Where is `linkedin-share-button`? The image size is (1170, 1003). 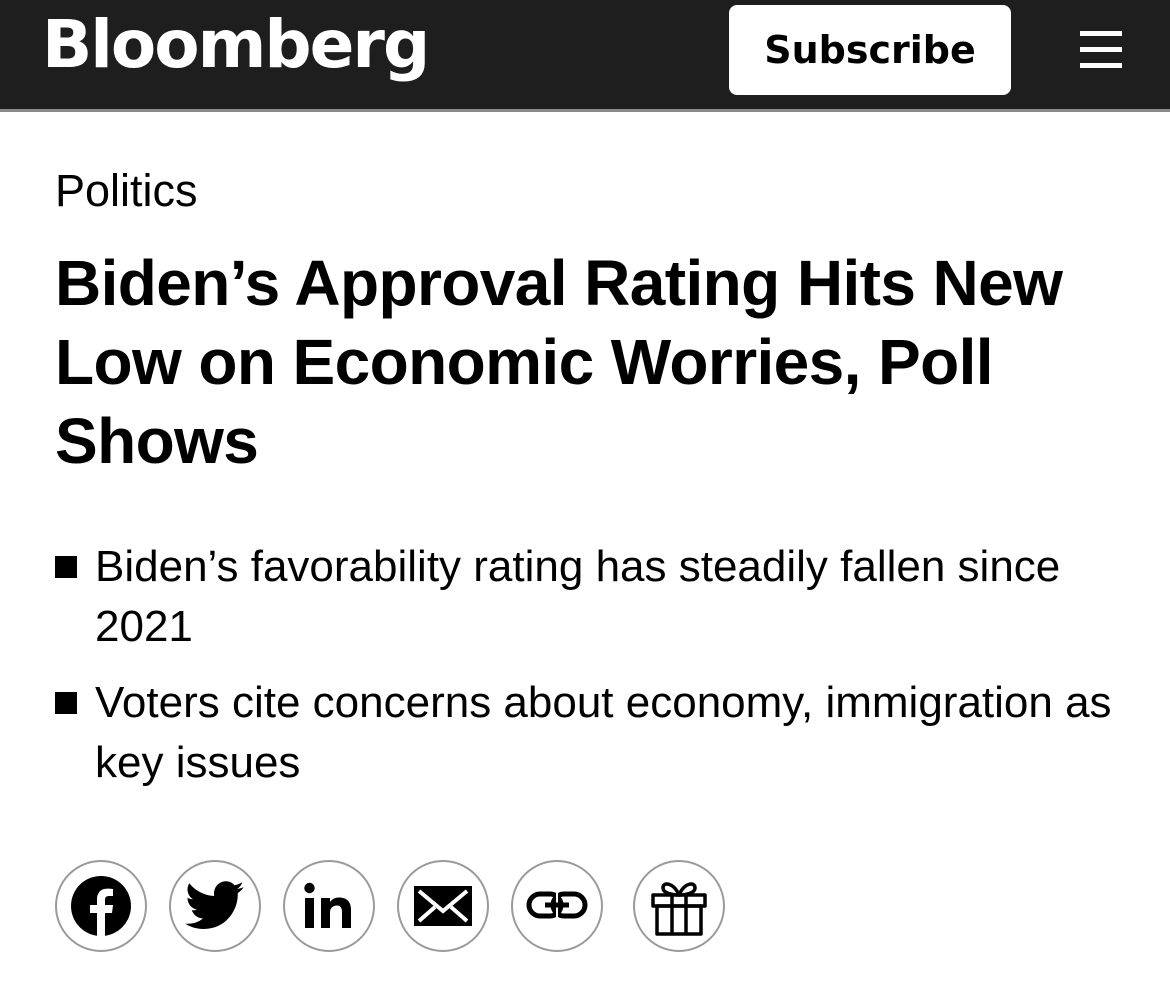 linkedin-share-button is located at coordinates (329, 906).